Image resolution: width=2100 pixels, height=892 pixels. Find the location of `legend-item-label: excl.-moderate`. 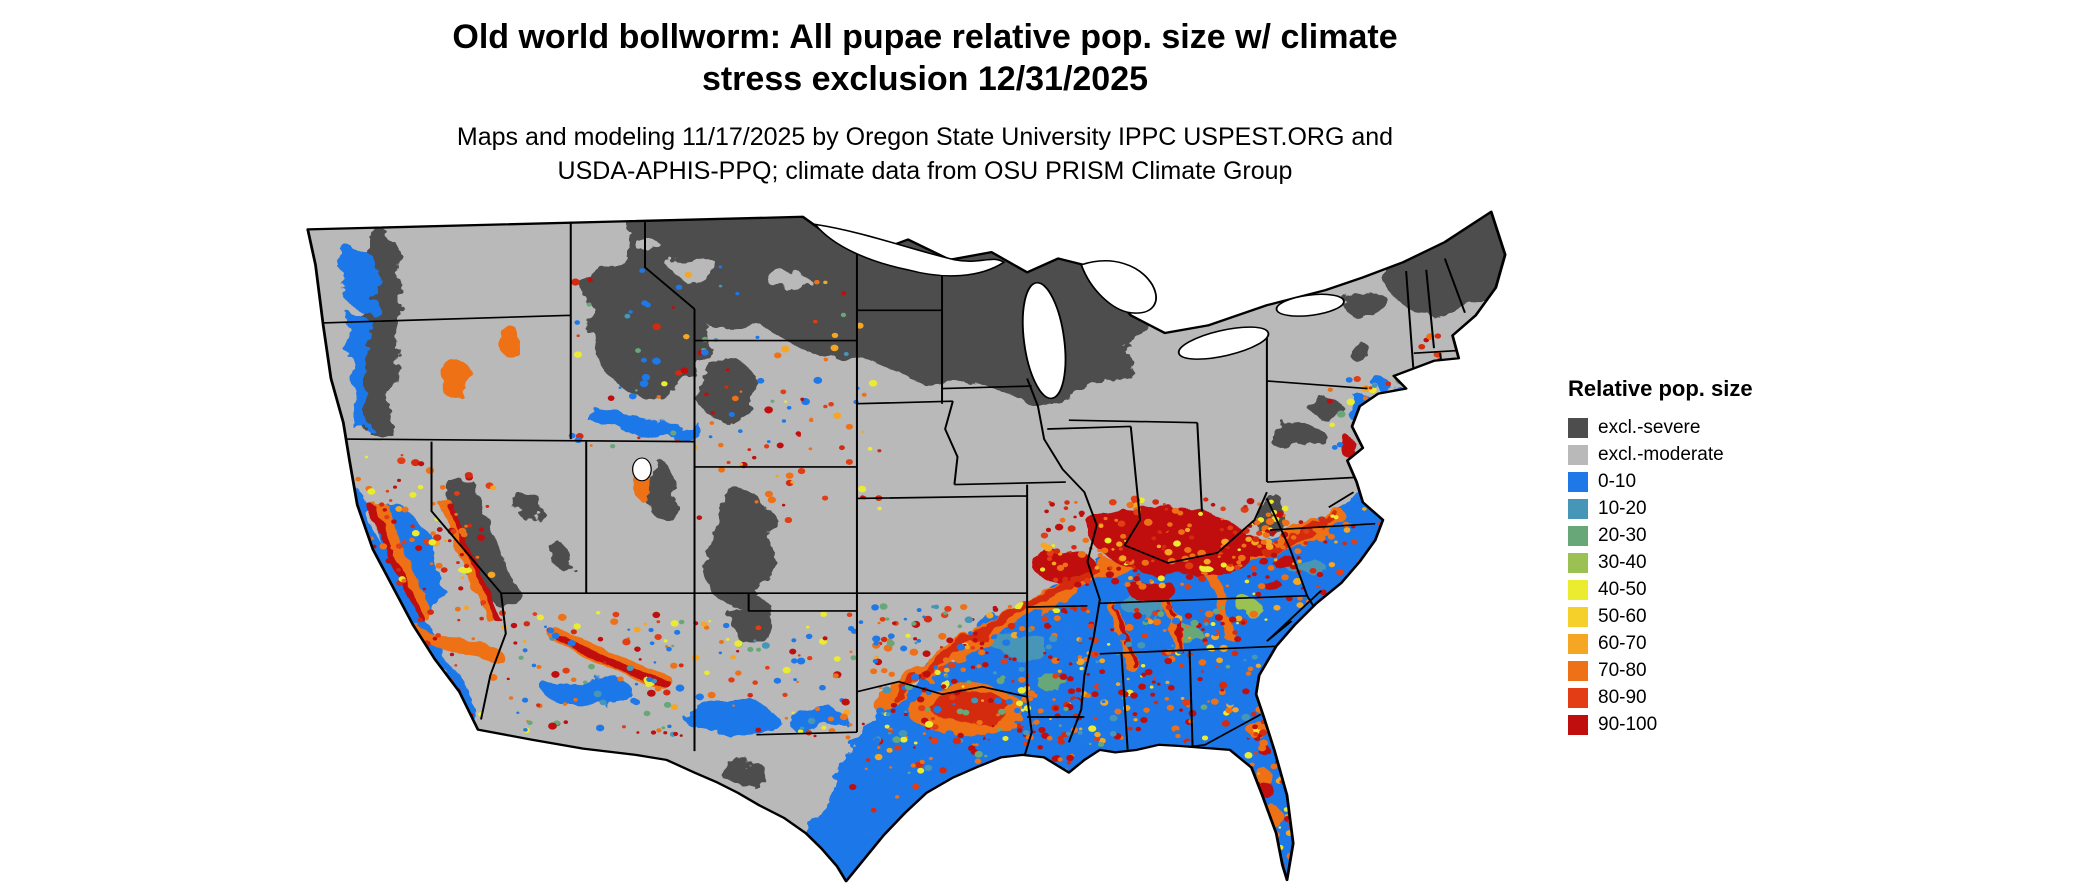

legend-item-label: excl.-moderate is located at coordinates (1661, 454).